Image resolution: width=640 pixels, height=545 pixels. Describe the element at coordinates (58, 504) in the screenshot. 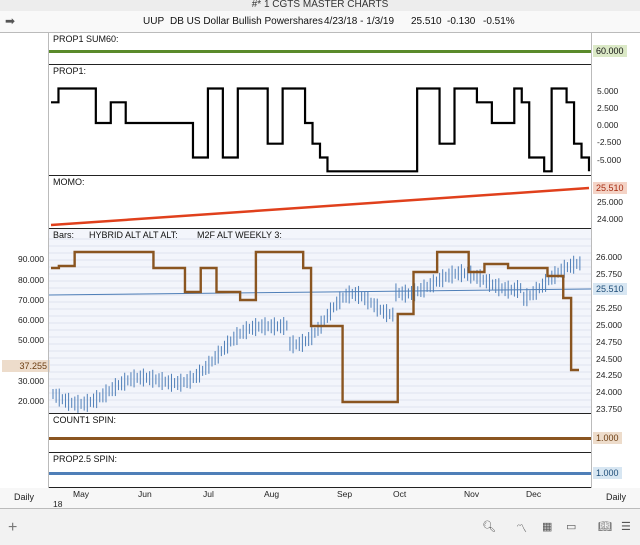

I see `year-label: 18` at that location.